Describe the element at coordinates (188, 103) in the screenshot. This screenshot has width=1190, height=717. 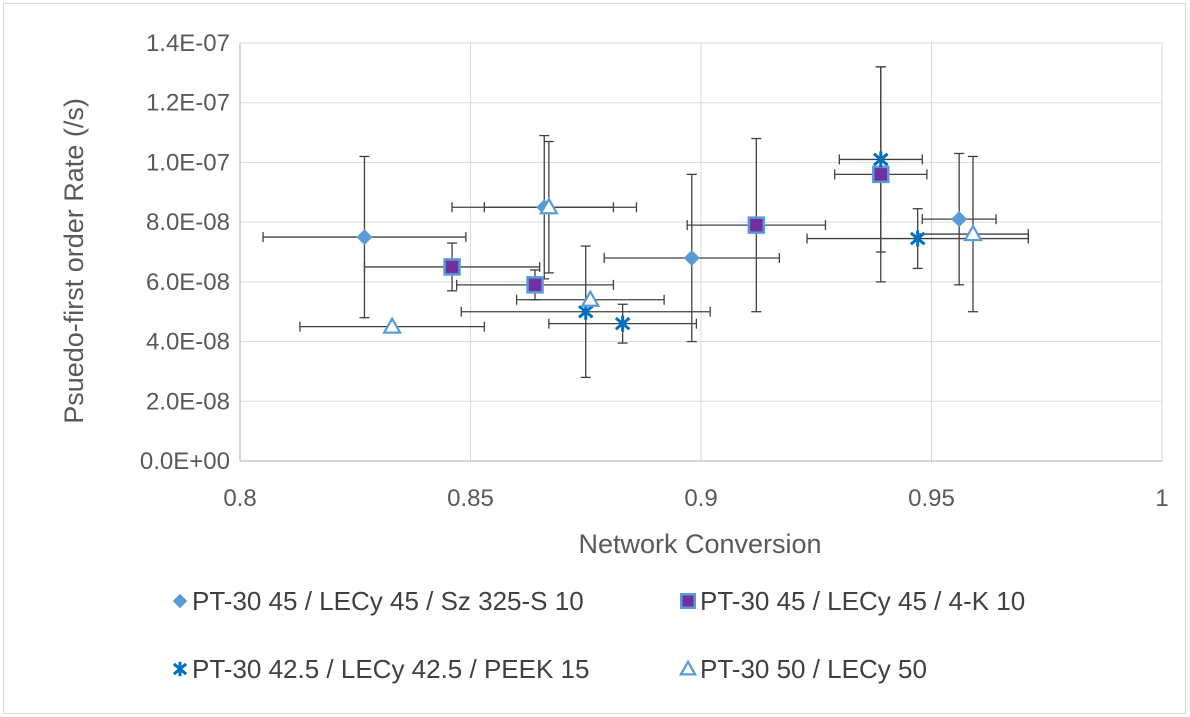
I see `y-tick-label: 1.2E-07` at that location.